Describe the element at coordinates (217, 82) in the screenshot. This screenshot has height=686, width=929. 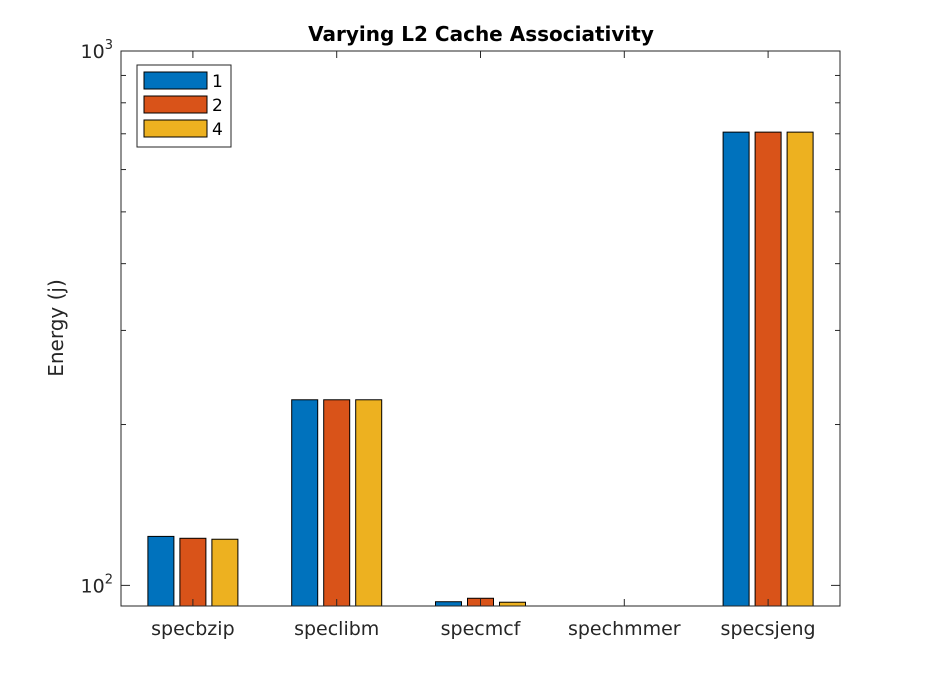
I see `legend-label-1: 1` at that location.